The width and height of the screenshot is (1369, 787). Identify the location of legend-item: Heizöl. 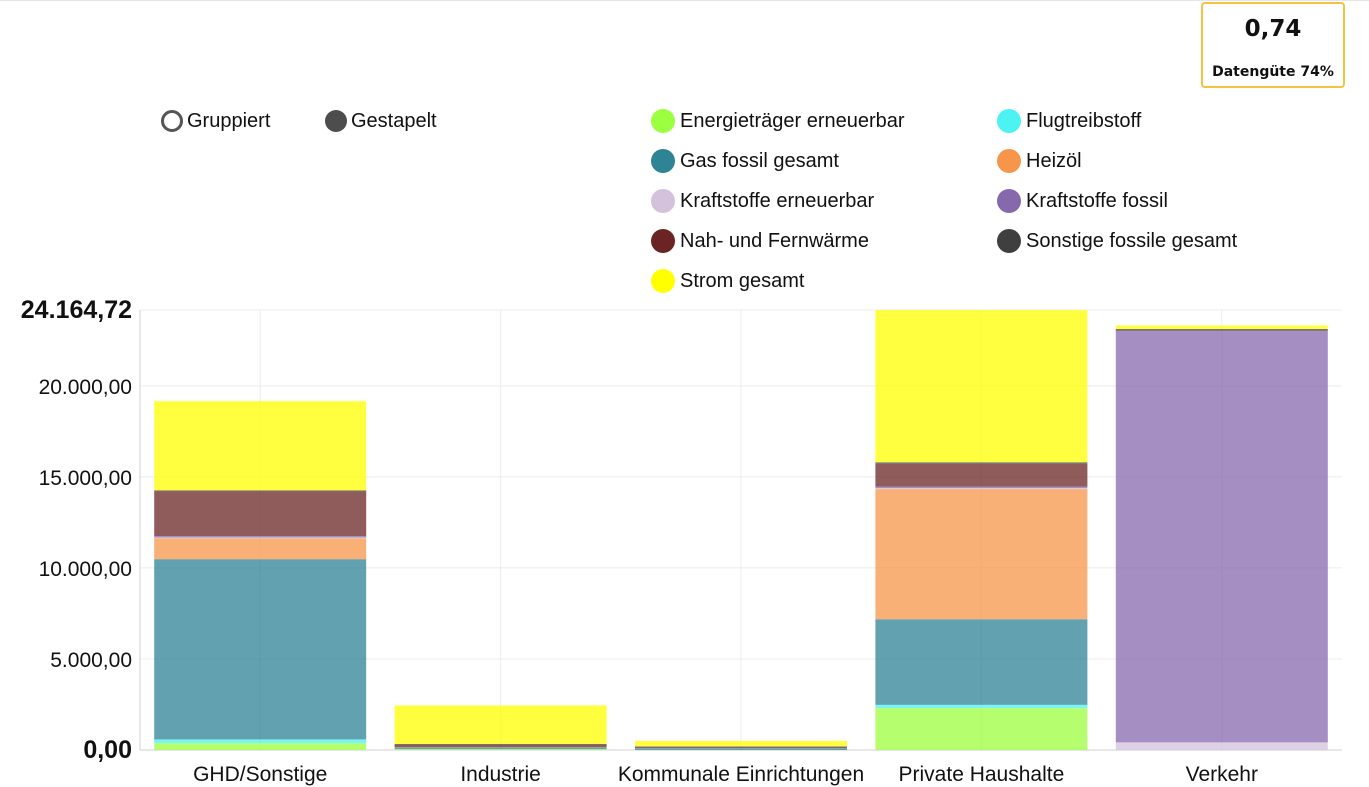
(1039, 161).